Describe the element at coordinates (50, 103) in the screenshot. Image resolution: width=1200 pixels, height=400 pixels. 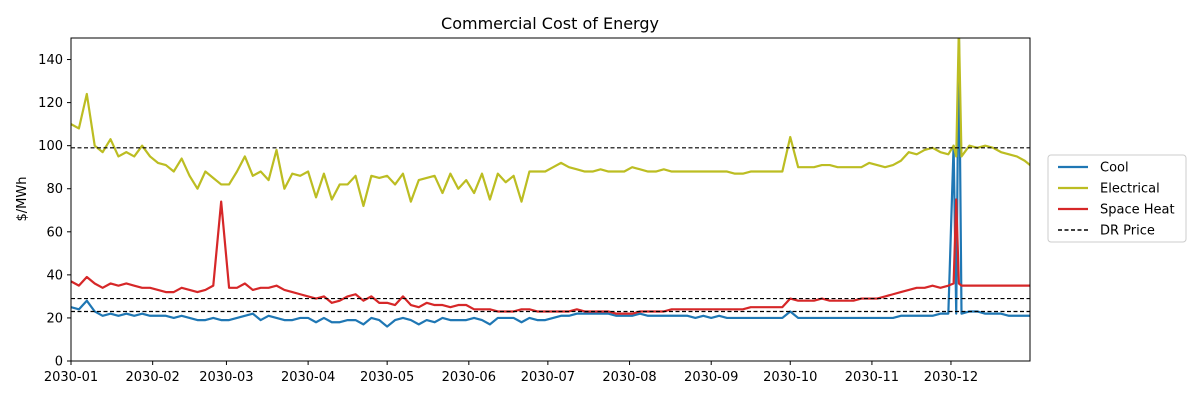
I see `y-tick-label: 120` at that location.